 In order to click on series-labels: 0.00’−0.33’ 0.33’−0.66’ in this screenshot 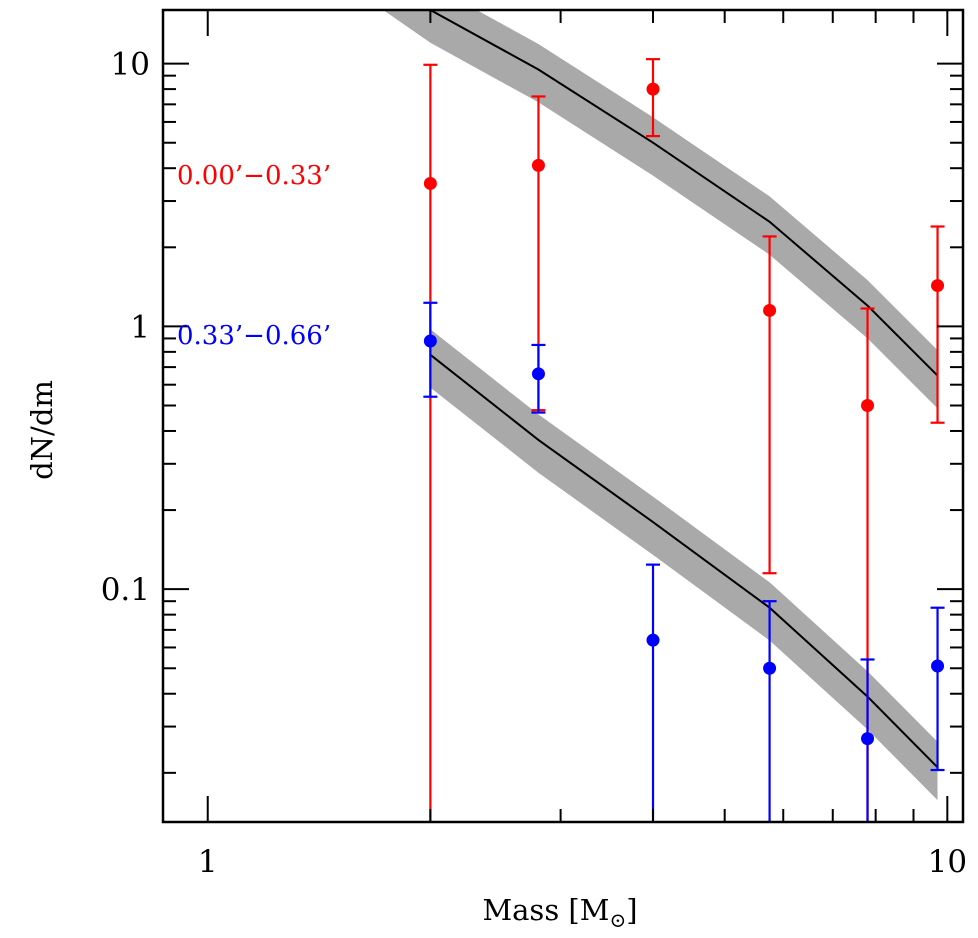, I will do `click(254, 256)`.